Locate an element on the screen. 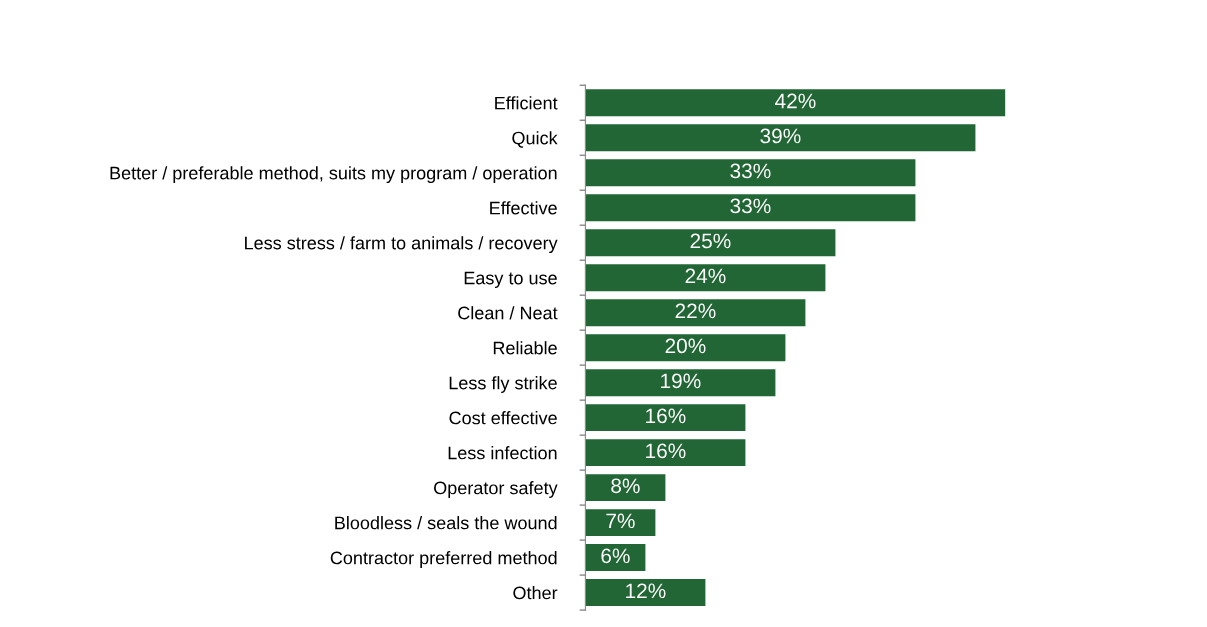 Image resolution: width=1207 pixels, height=627 pixels. data-label: 25% is located at coordinates (710, 241).